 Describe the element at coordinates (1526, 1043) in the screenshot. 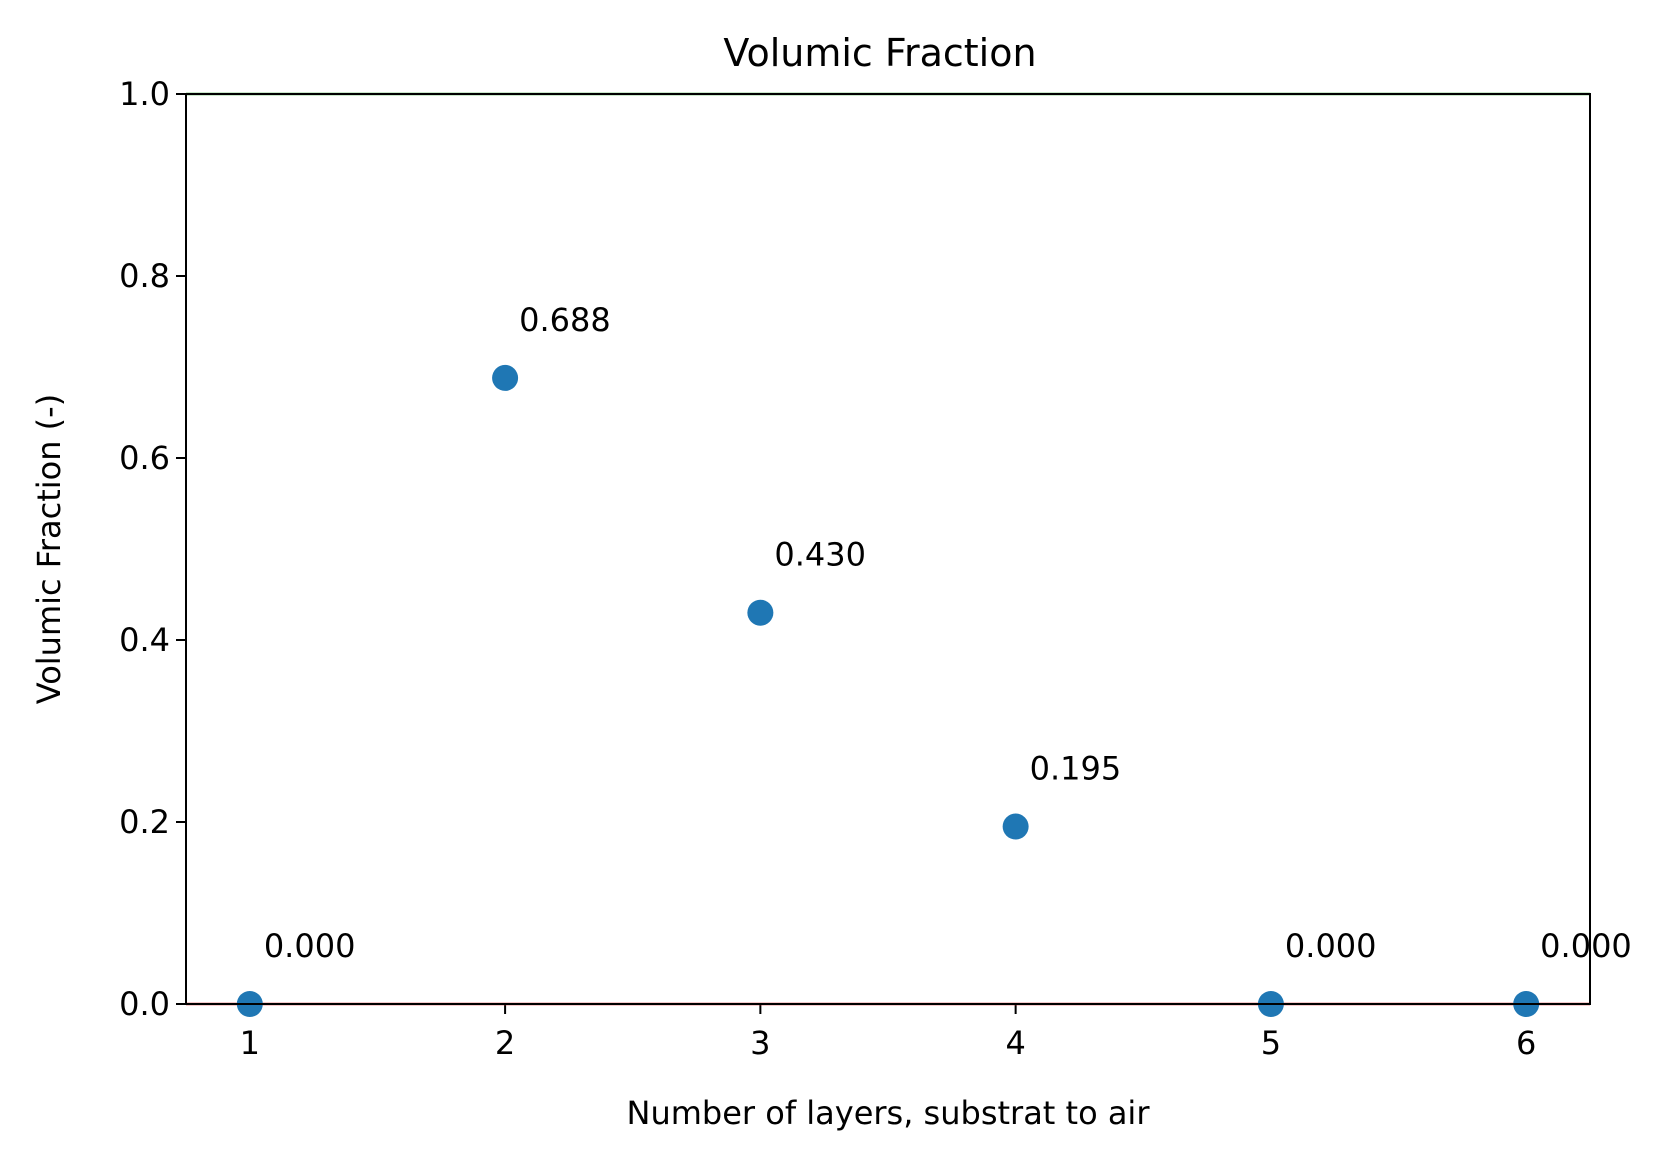

I see `x-tick-label: 6` at that location.